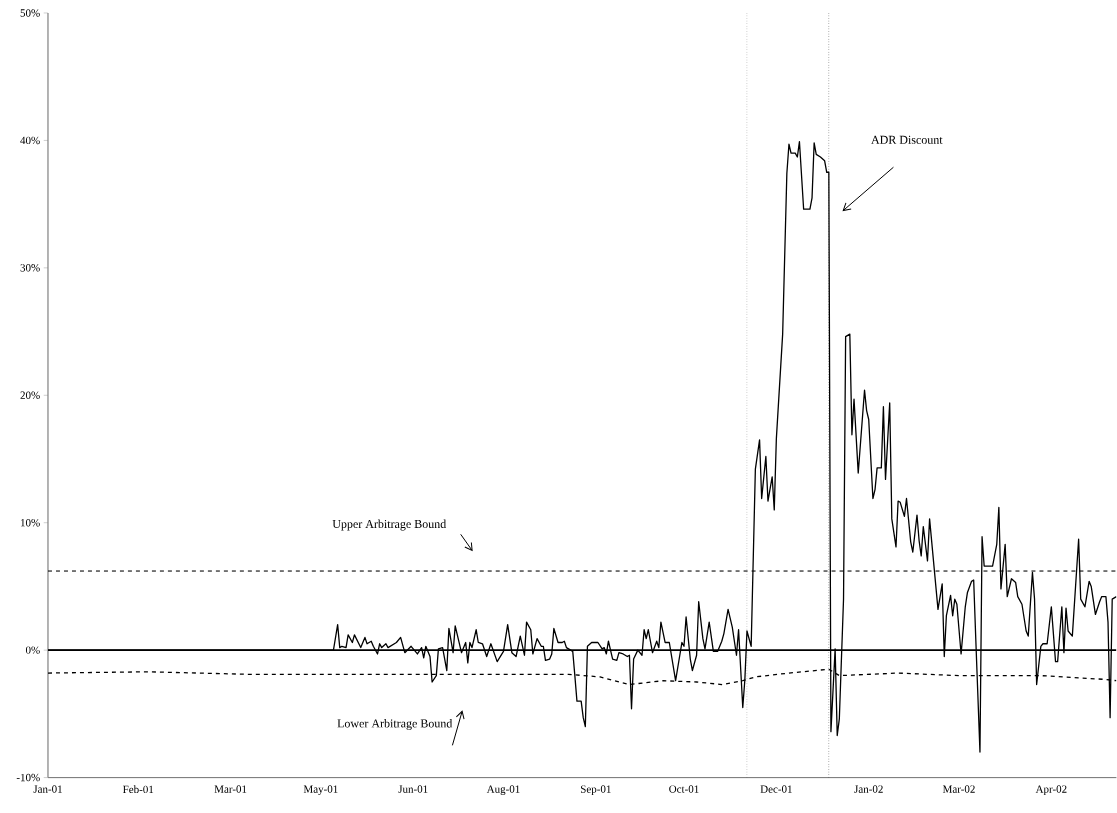 The height and width of the screenshot is (813, 1117). I want to click on x-tick-label: Apr-02, so click(1051, 790).